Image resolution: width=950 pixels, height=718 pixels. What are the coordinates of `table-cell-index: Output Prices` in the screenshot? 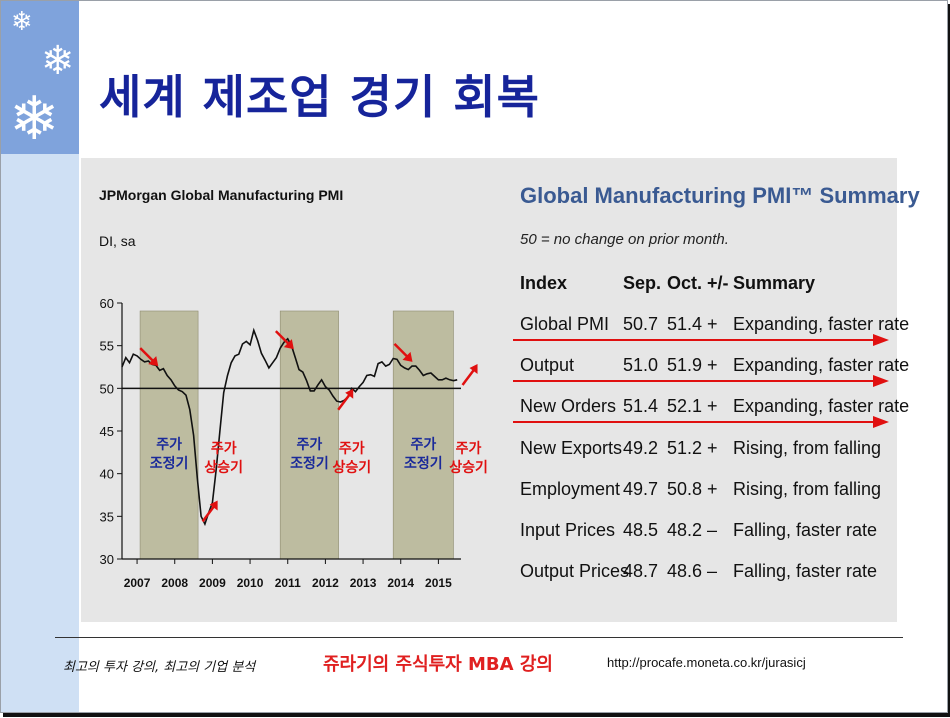 It's located at (575, 571).